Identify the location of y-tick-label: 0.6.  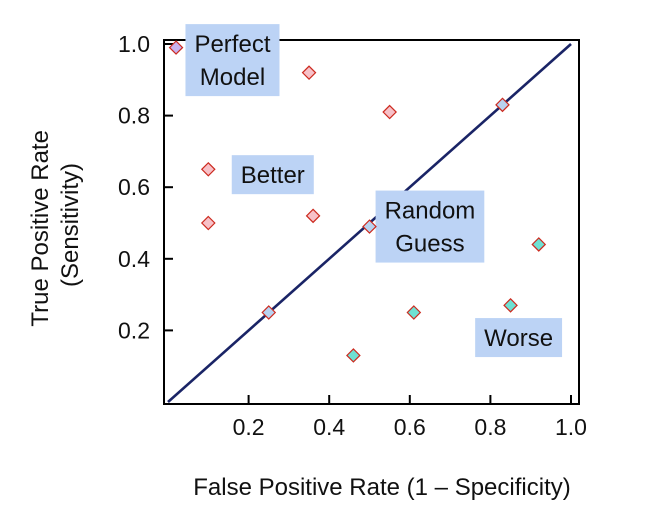
(134, 187).